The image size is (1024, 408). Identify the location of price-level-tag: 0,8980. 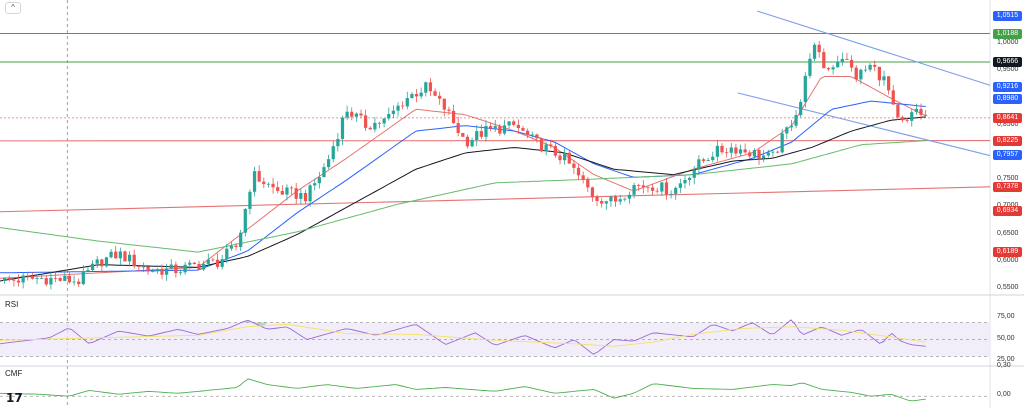
(1007, 99).